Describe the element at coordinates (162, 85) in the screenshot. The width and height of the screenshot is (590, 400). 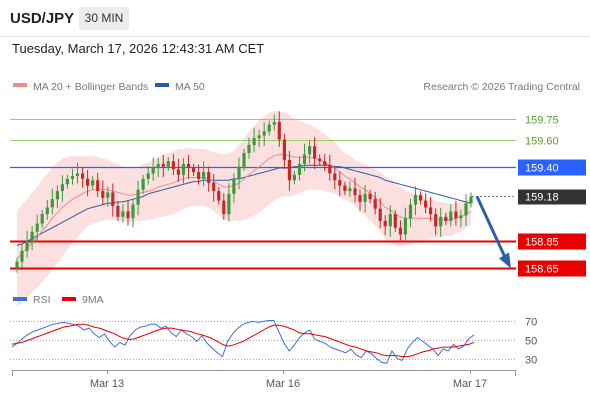
I see `ma50-legend-swatch` at that location.